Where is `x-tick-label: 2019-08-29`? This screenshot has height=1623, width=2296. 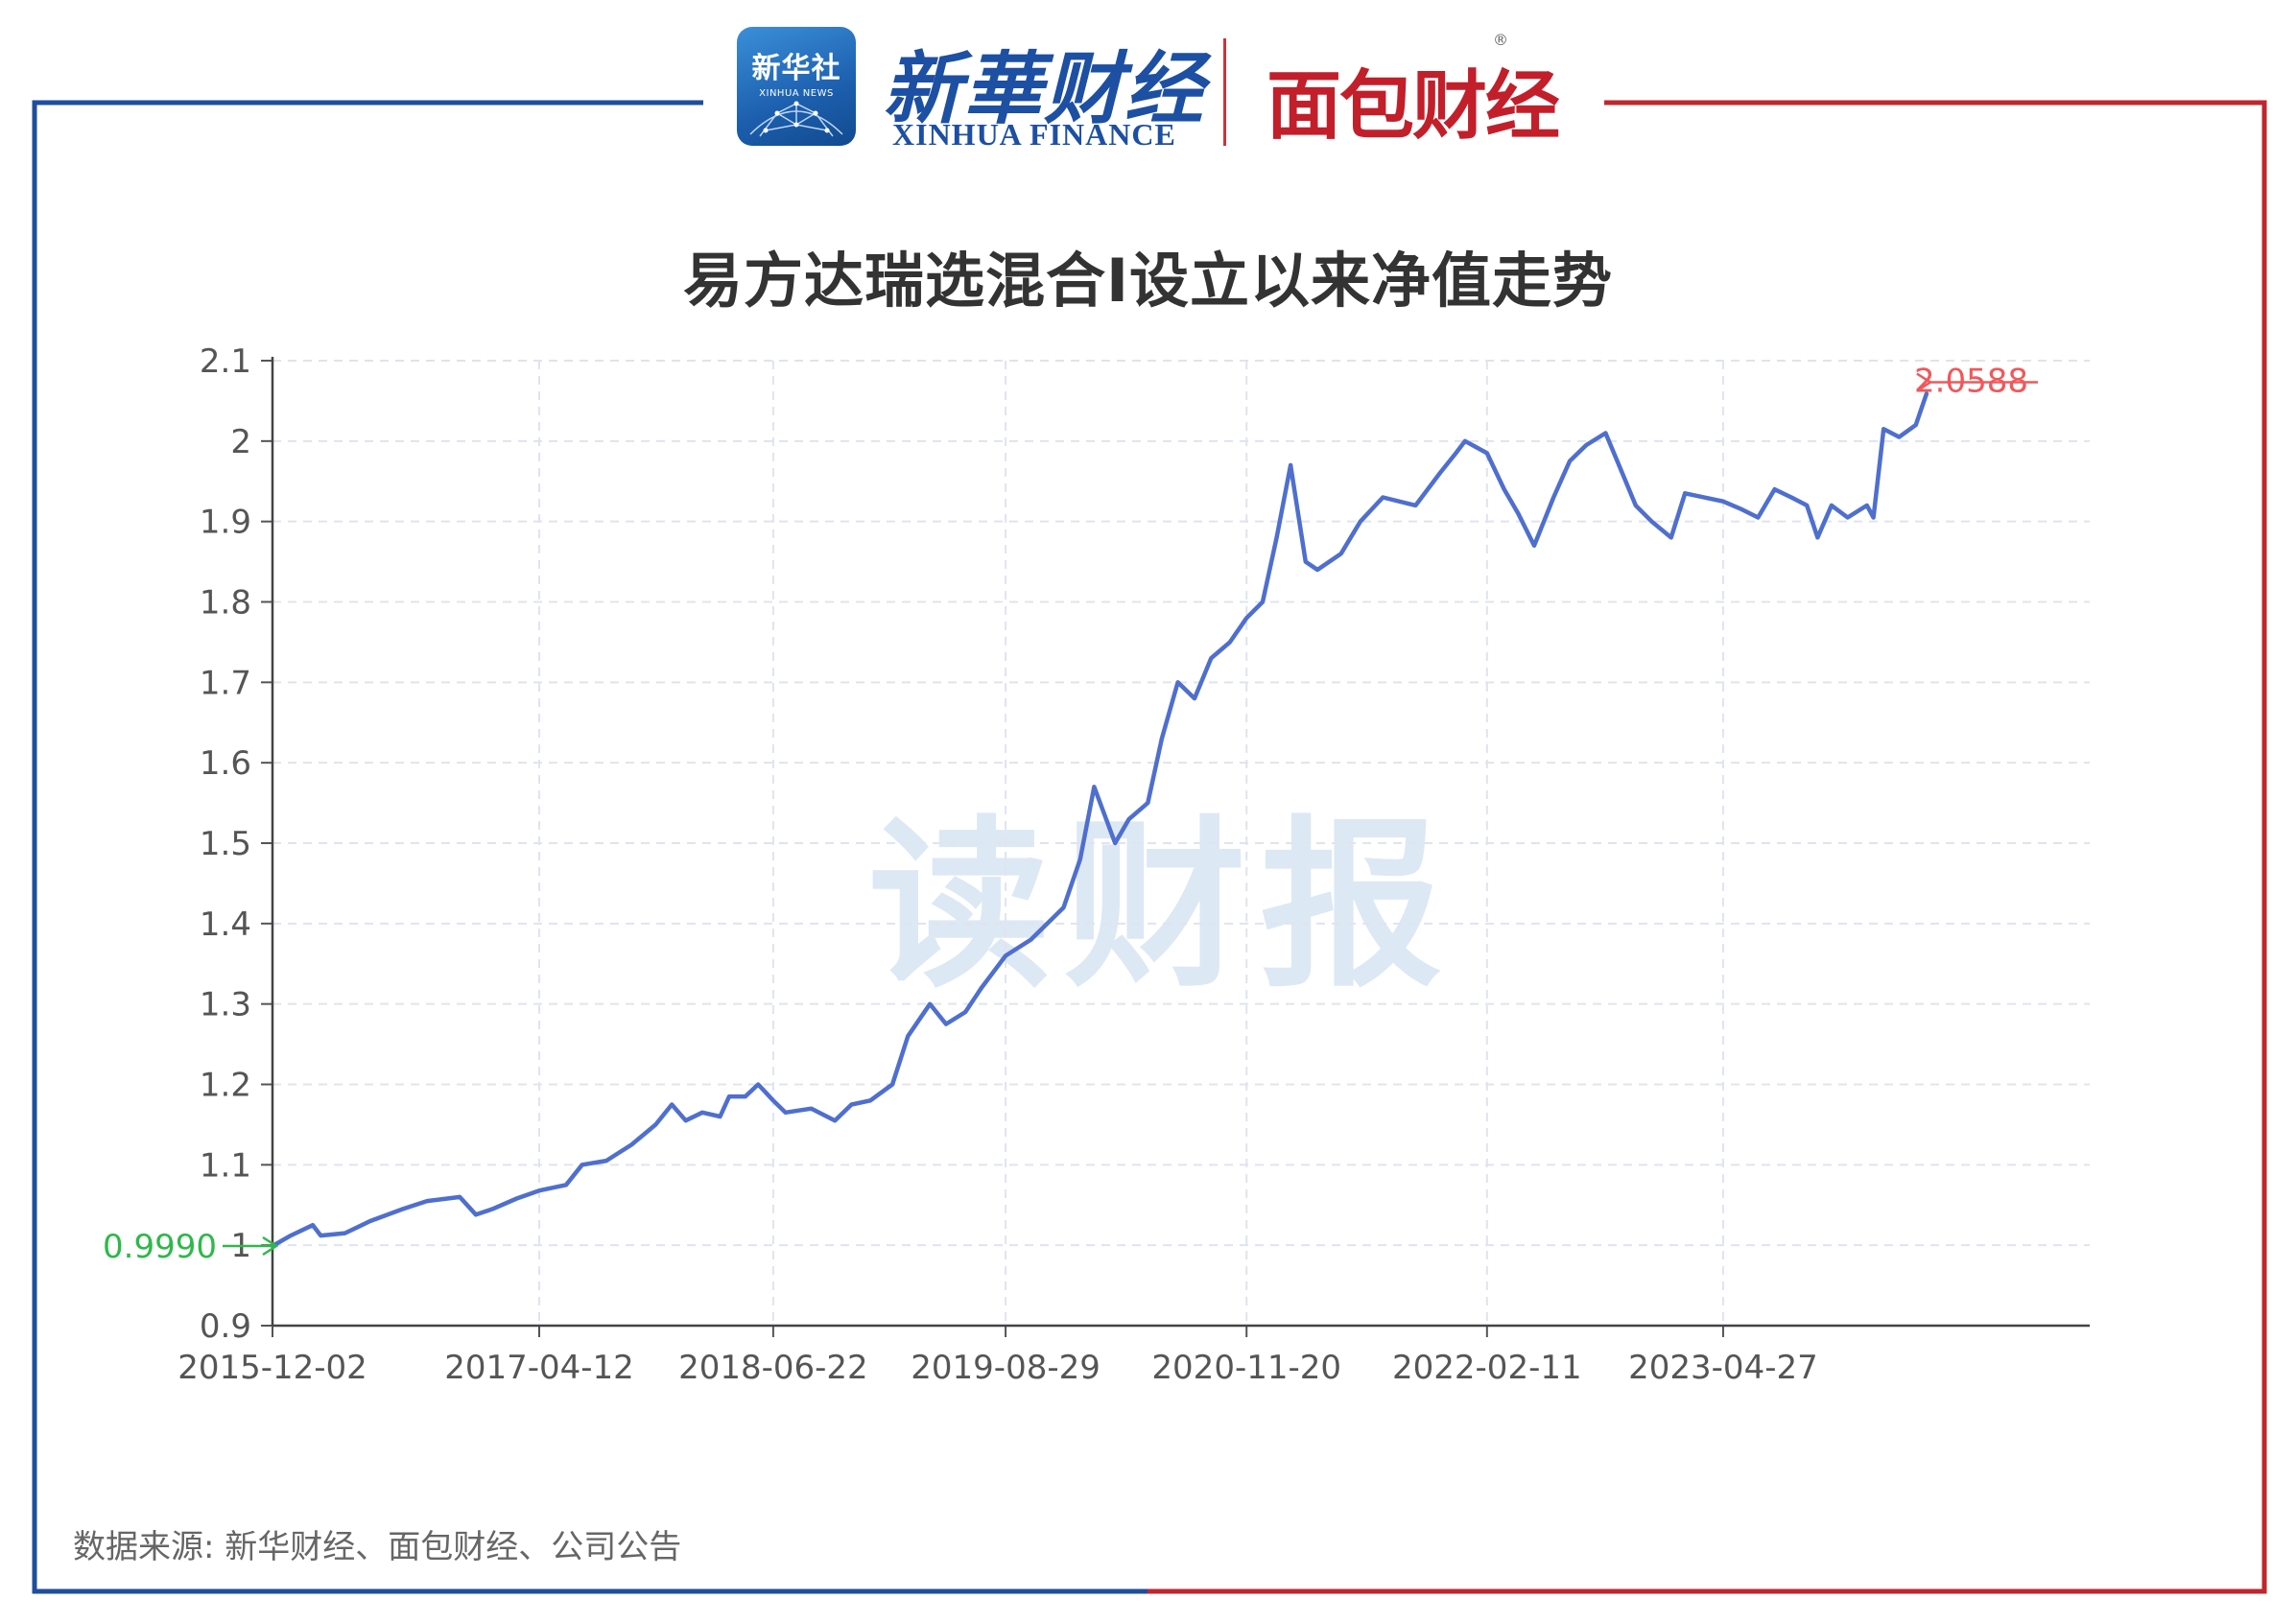 x-tick-label: 2019-08-29 is located at coordinates (1006, 1368).